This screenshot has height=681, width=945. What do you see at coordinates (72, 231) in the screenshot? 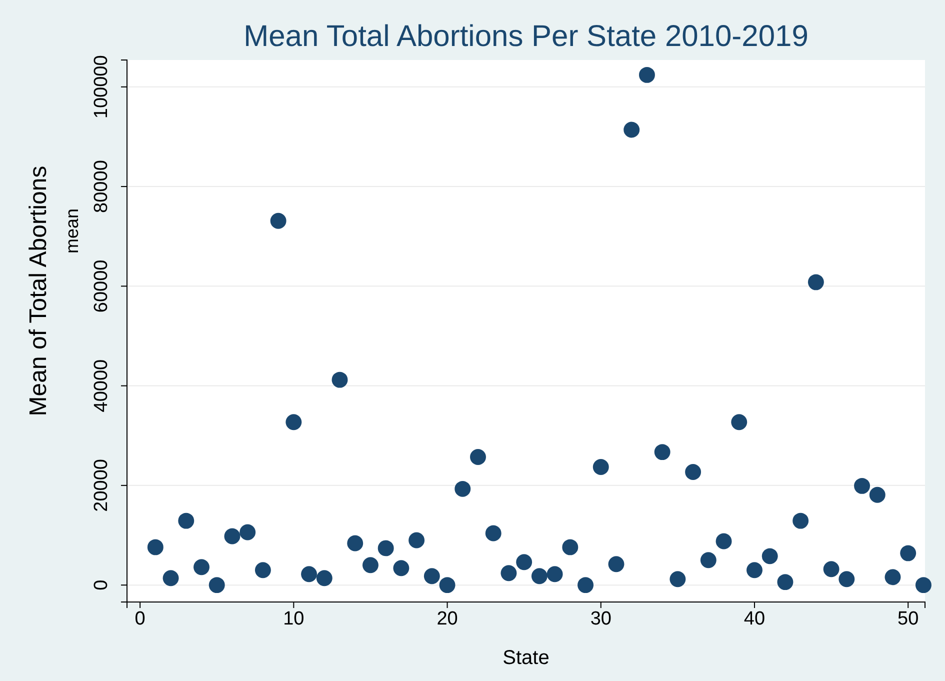
I see `text: mean` at bounding box center [72, 231].